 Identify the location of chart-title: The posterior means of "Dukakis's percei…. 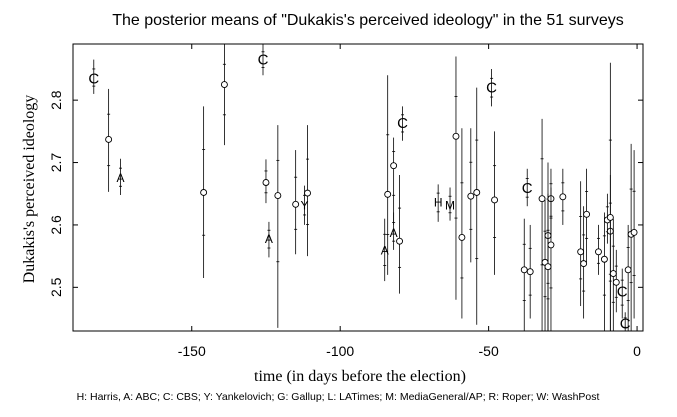
(368, 20).